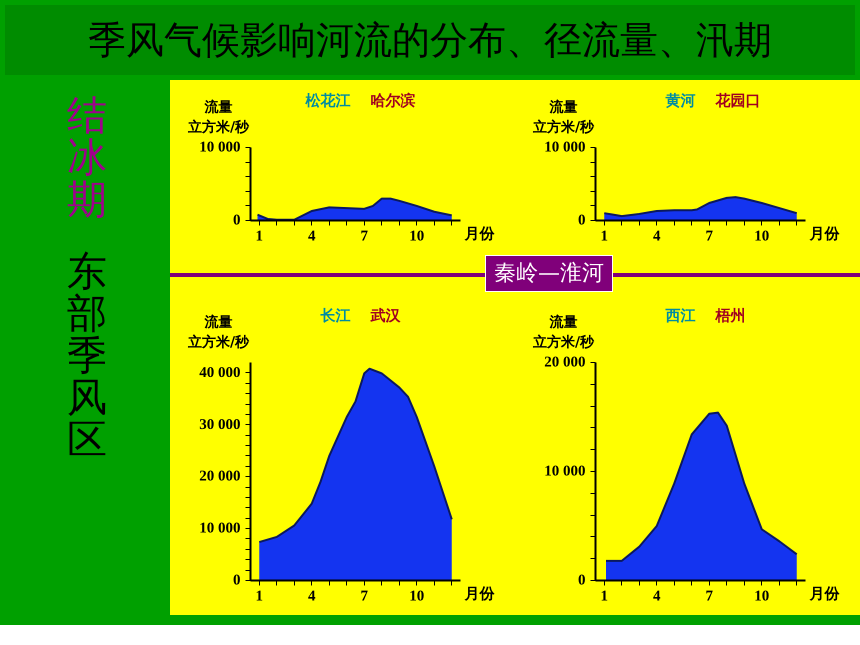 The image size is (860, 645). Describe the element at coordinates (430, 40) in the screenshot. I see `text: 季风气候影响河流的分布、径流量、汛期` at that location.